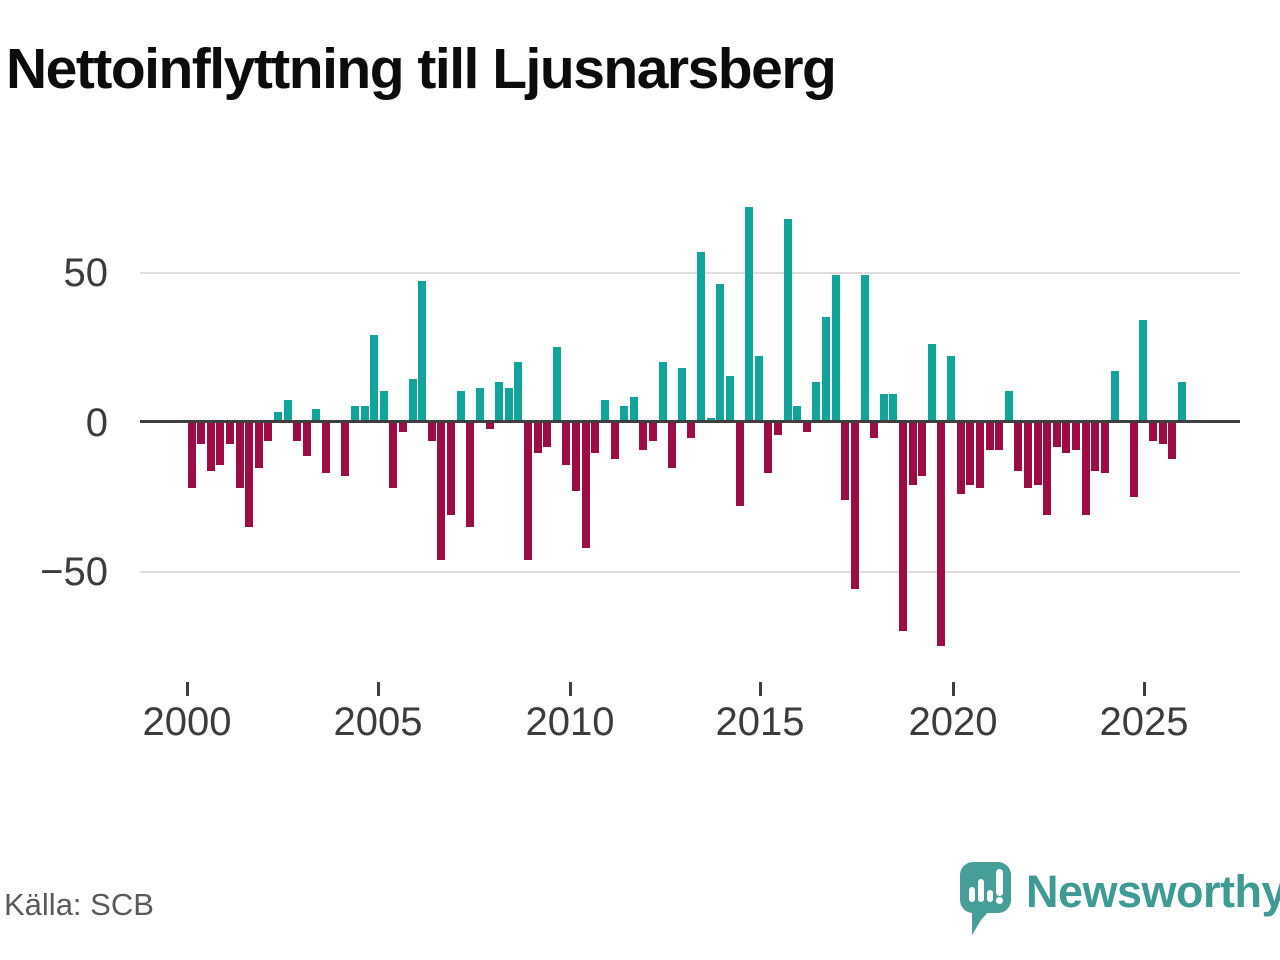 This screenshot has width=1280, height=960. Describe the element at coordinates (981, 922) in the screenshot. I see `logo-tail` at that location.